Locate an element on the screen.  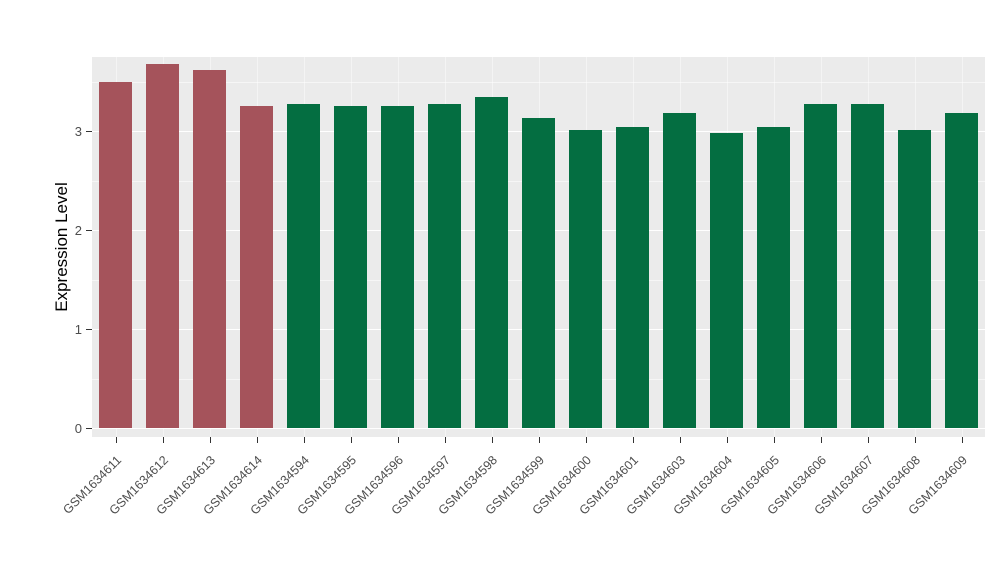
y-axis-label: Expression Level is located at coordinates (61, 247).